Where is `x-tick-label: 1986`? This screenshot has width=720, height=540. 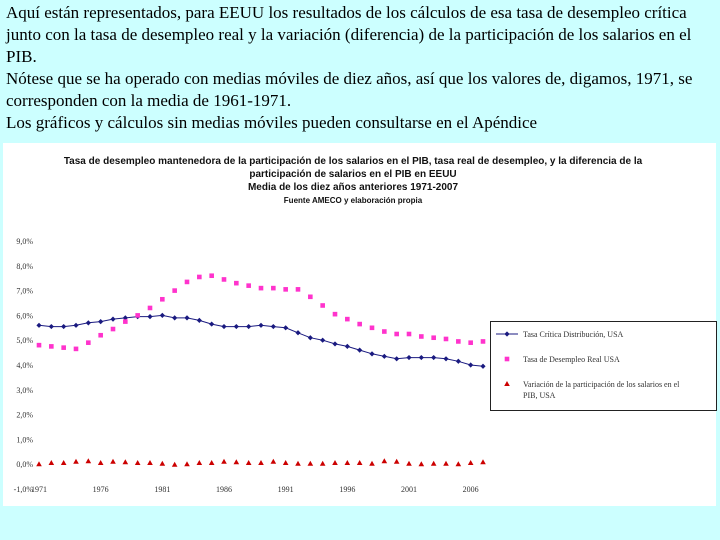
x-tick-label: 1986 is located at coordinates (224, 489).